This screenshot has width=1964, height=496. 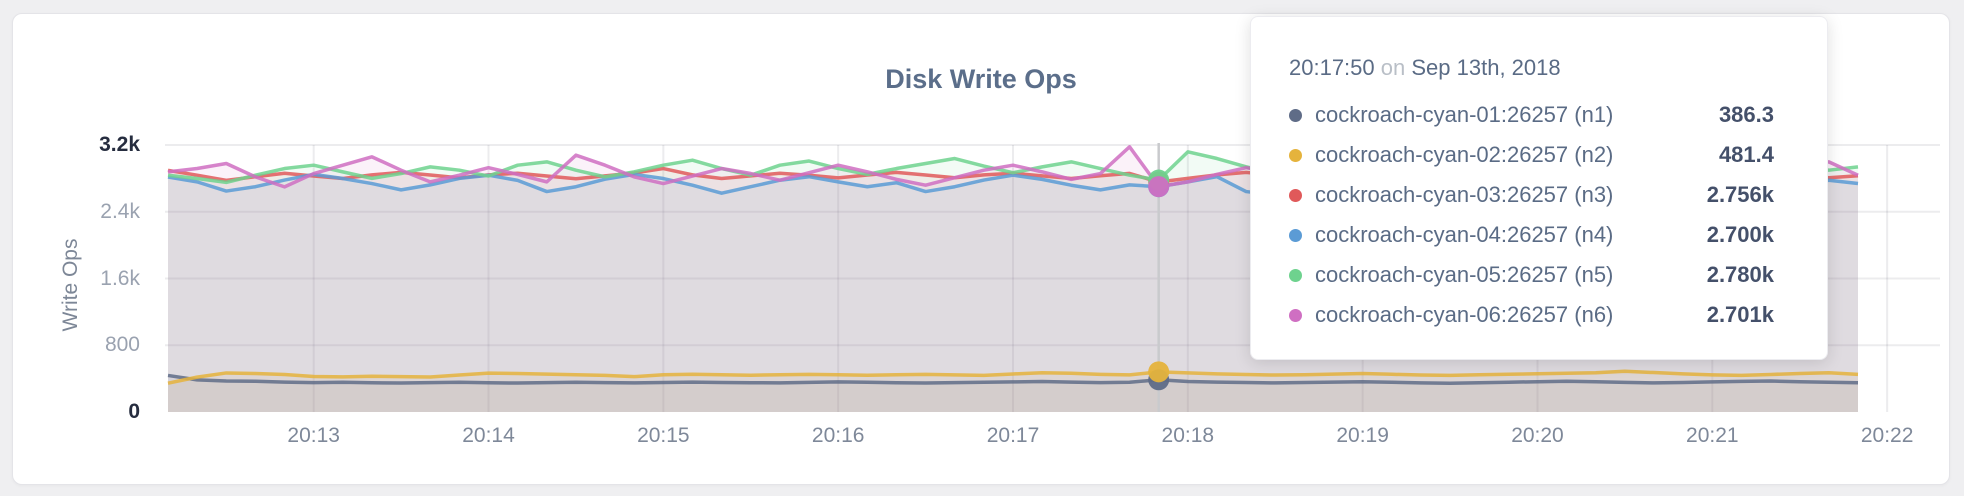 What do you see at coordinates (120, 211) in the screenshot?
I see `y-tick-label: 2.4k` at bounding box center [120, 211].